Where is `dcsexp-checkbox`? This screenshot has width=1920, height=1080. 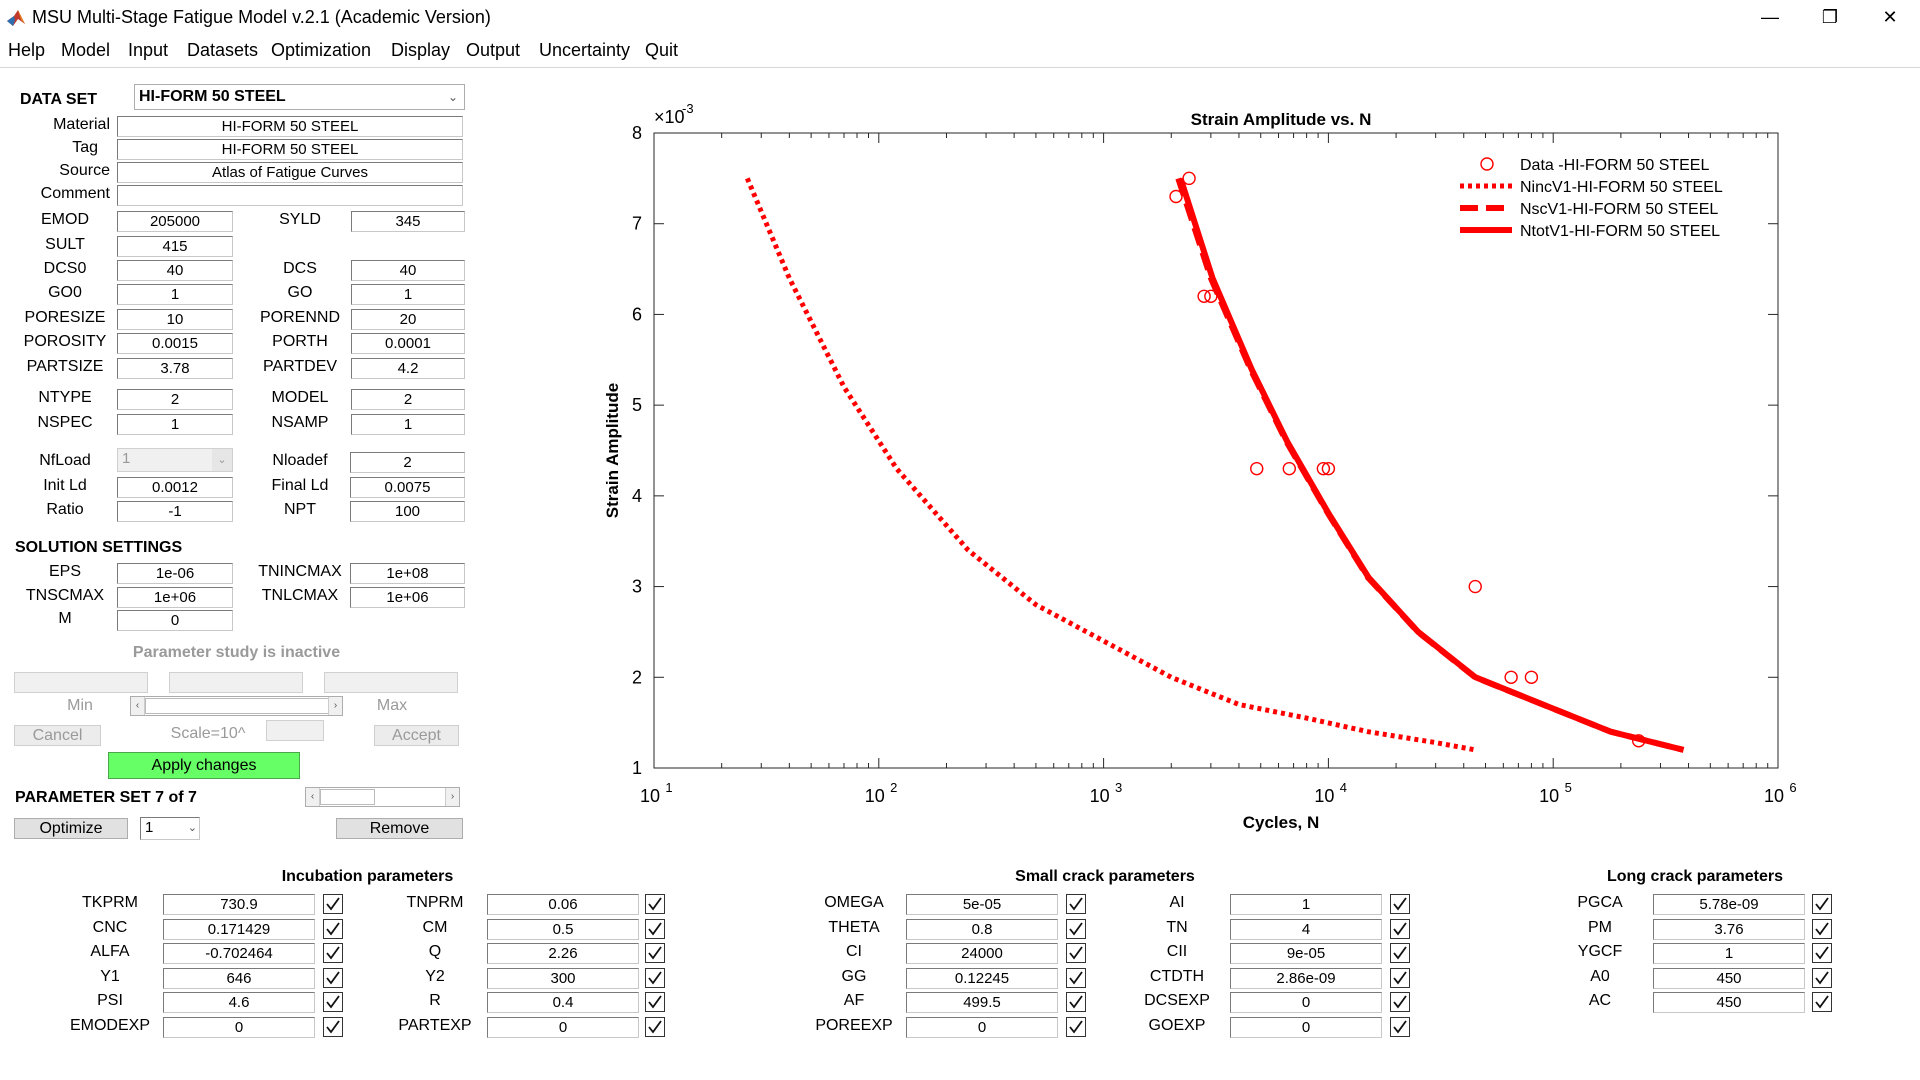 dcsexp-checkbox is located at coordinates (1400, 1002).